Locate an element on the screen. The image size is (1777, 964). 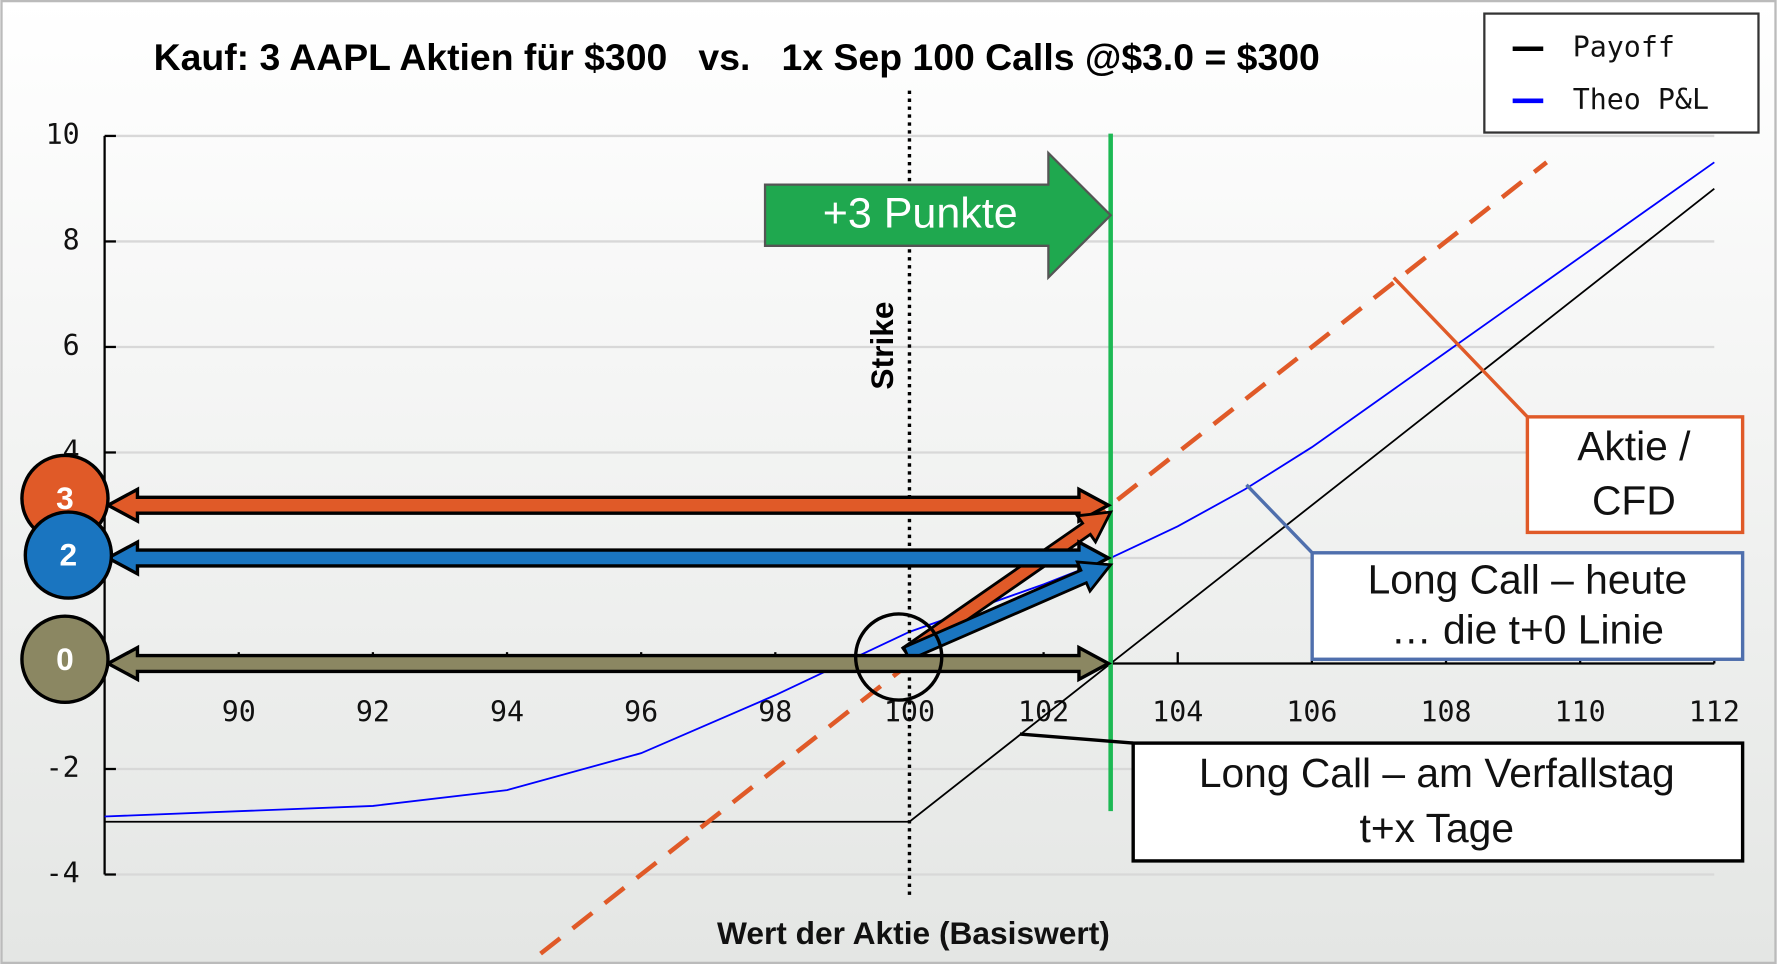
level-label: 0 is located at coordinates (65, 659).